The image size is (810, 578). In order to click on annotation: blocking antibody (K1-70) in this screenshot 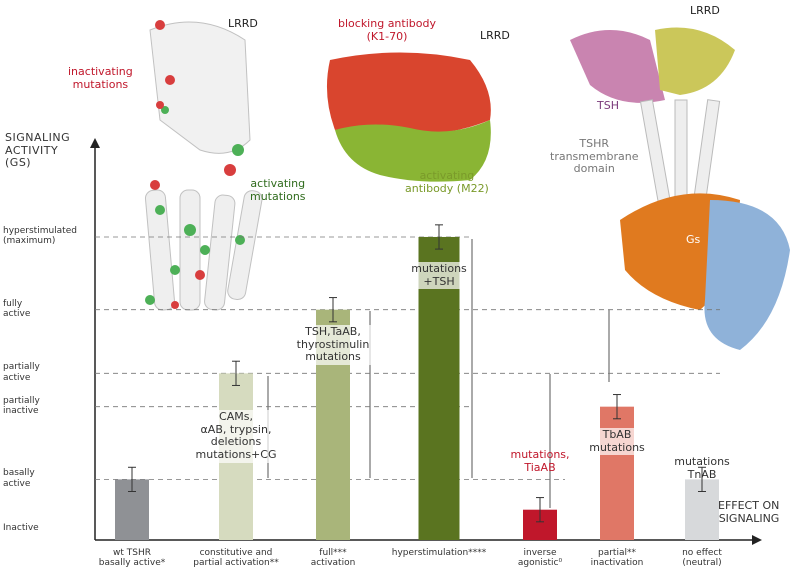, I will do `click(387, 30)`.